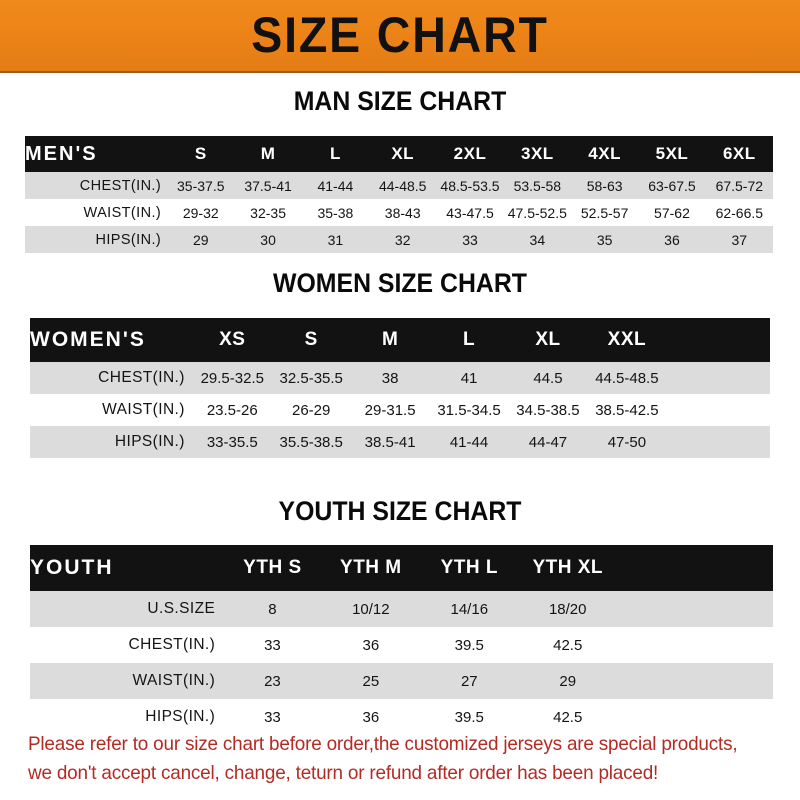  I want to click on women-measurement-value: 29.5-32.5, so click(232, 378).